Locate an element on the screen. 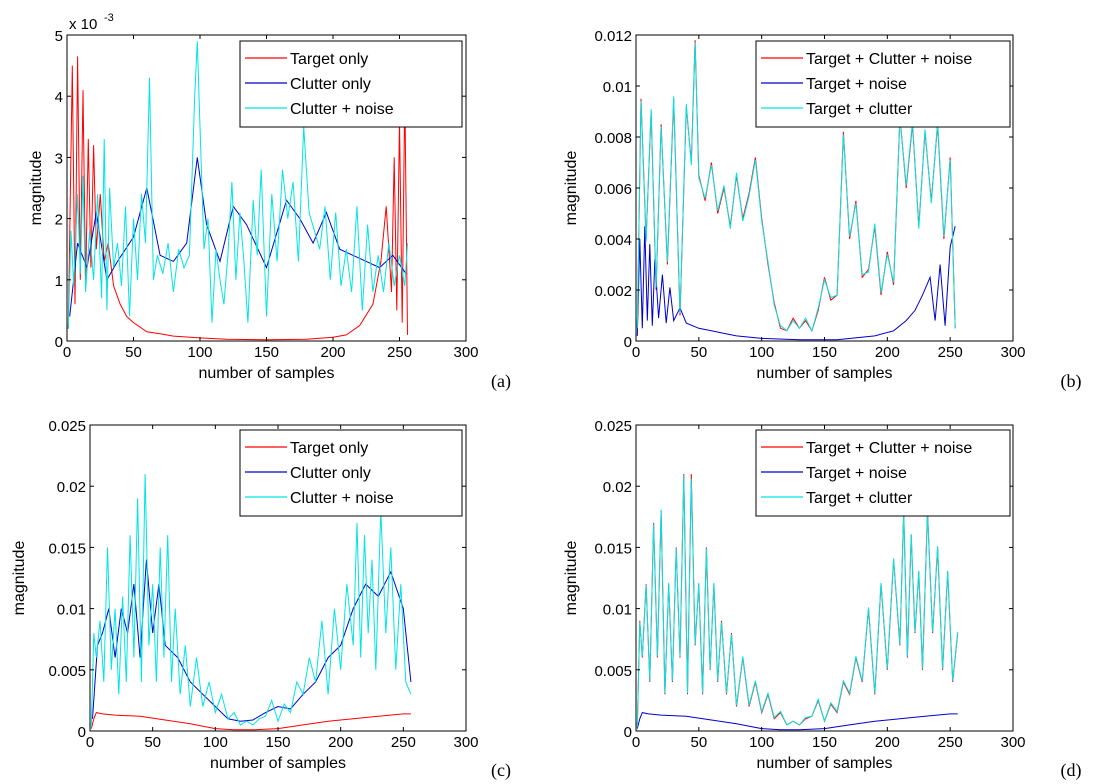 The width and height of the screenshot is (1096, 784). y-exponent-power: -3 is located at coordinates (109, 18).